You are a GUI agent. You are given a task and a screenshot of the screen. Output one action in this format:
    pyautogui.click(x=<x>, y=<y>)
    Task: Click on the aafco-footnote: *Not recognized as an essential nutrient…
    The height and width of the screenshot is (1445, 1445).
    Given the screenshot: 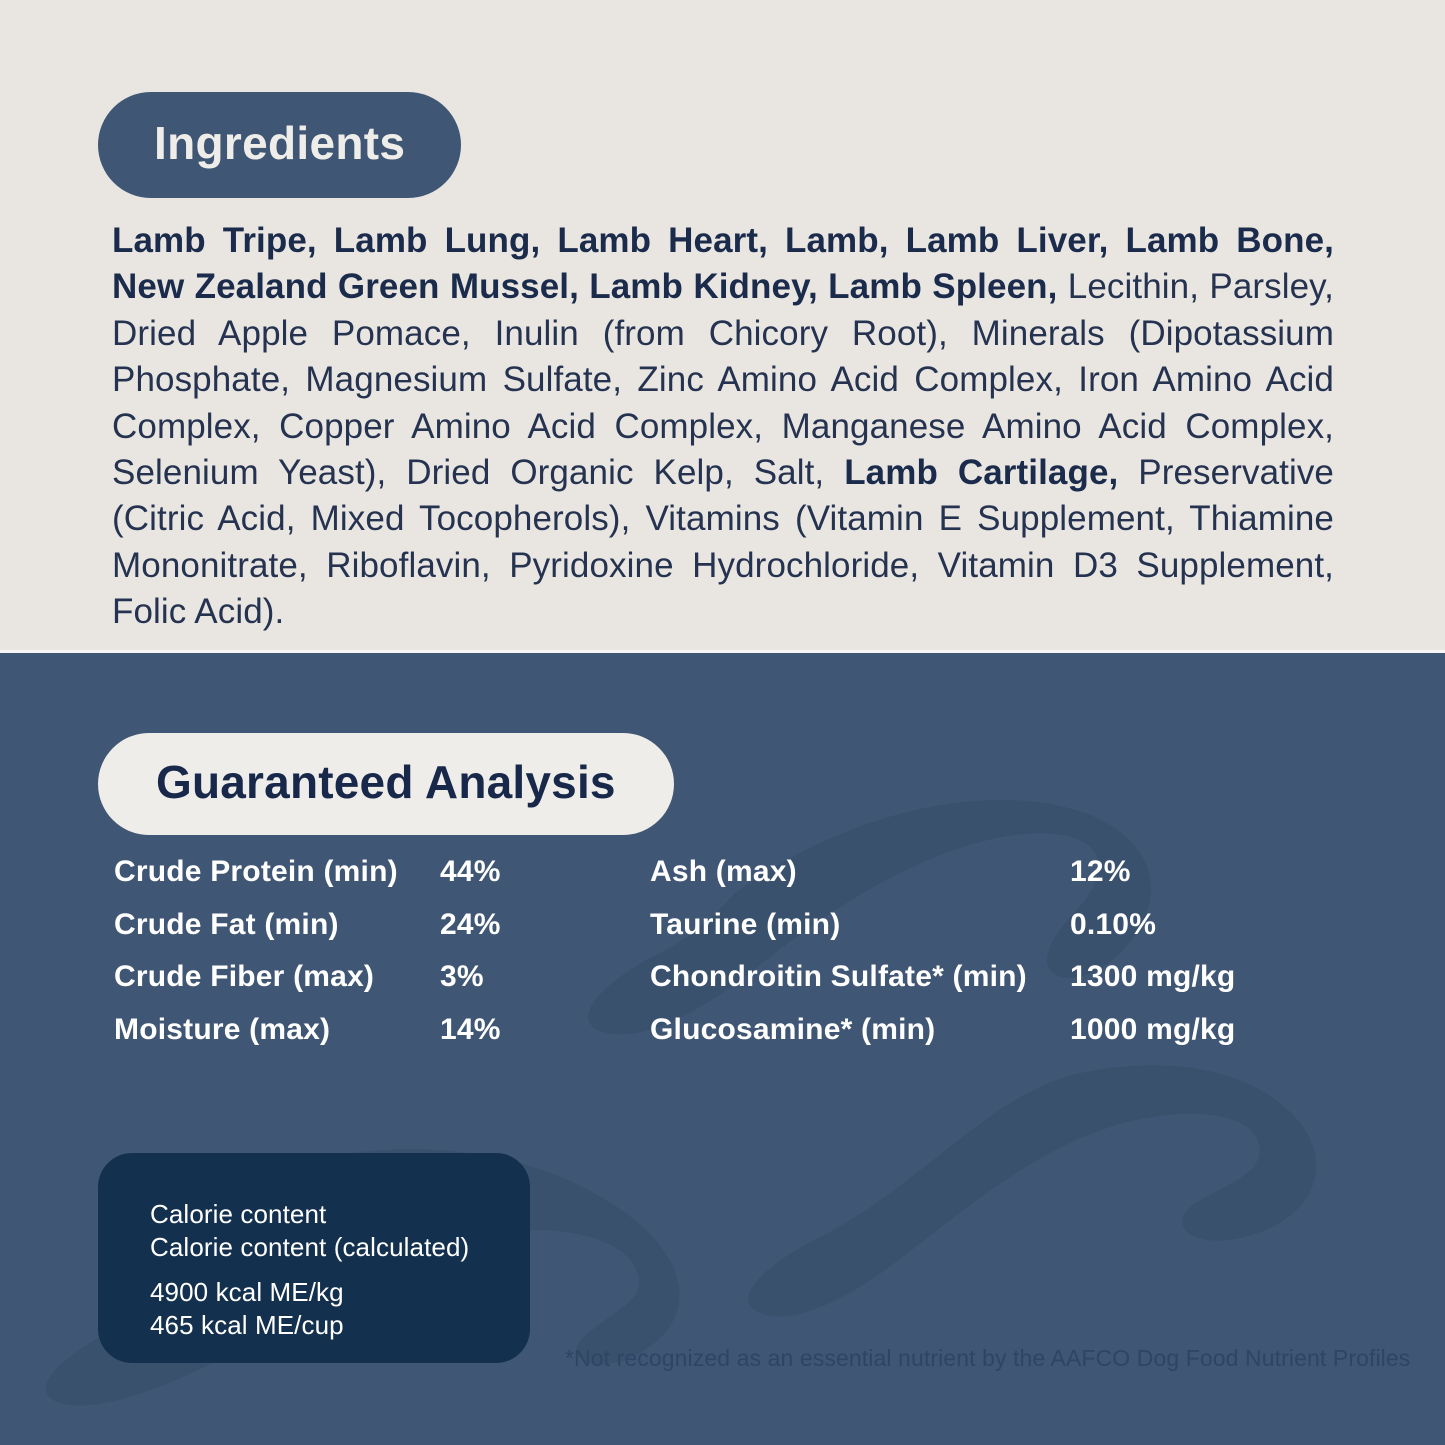 What is the action you would take?
    pyautogui.click(x=988, y=1358)
    